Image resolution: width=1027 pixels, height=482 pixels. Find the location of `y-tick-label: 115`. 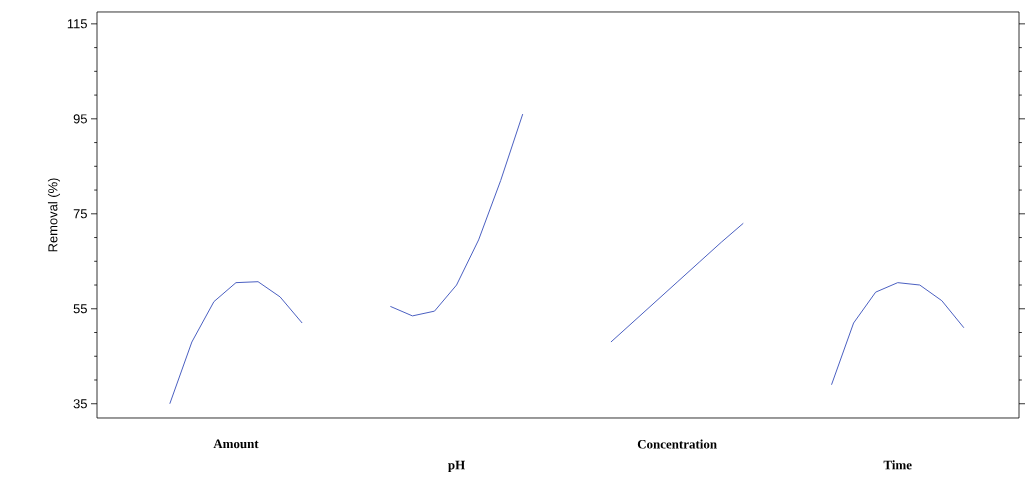

y-tick-label: 115 is located at coordinates (77, 24).